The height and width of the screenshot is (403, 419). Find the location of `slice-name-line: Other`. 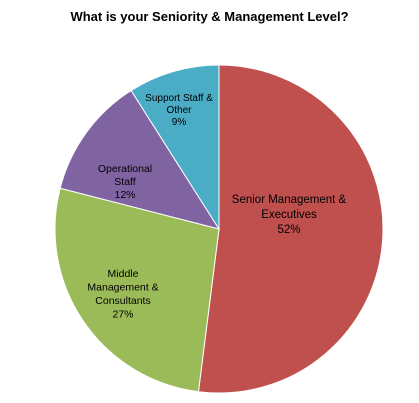

slice-name-line: Other is located at coordinates (179, 110).